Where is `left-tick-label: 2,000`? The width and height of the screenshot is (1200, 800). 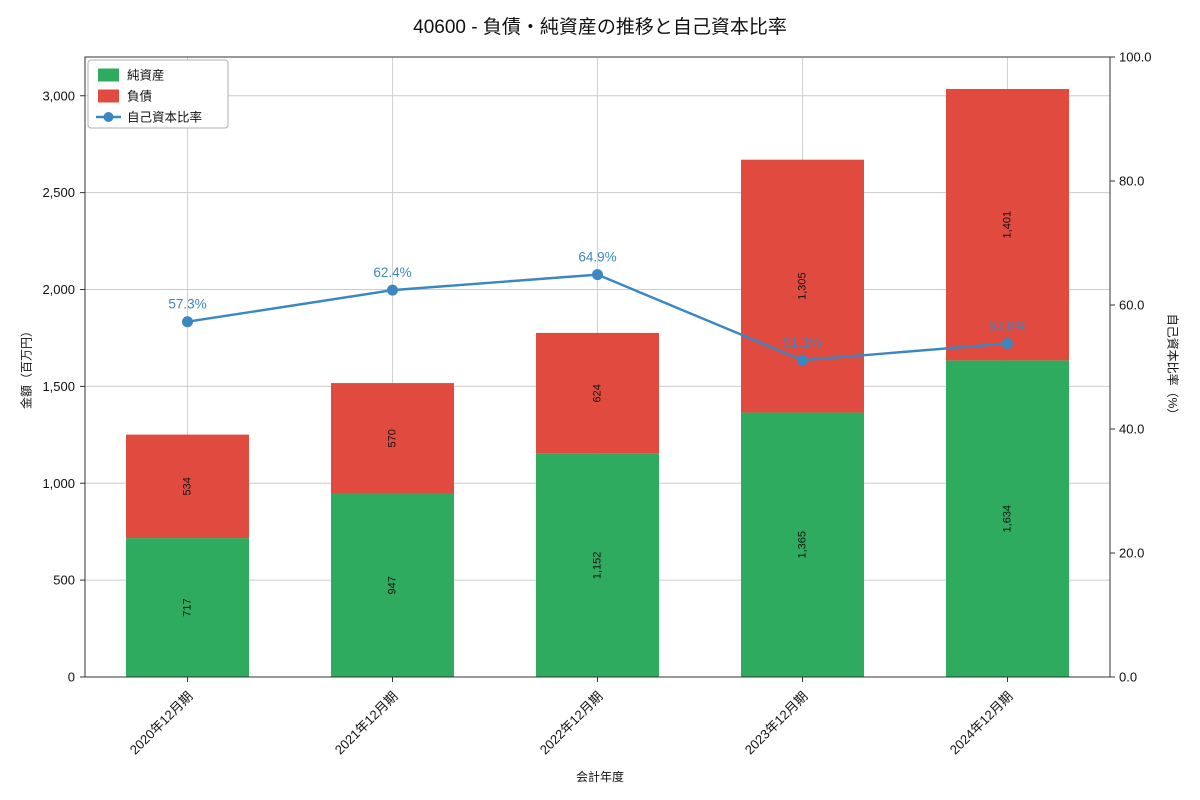 left-tick-label: 2,000 is located at coordinates (58, 289).